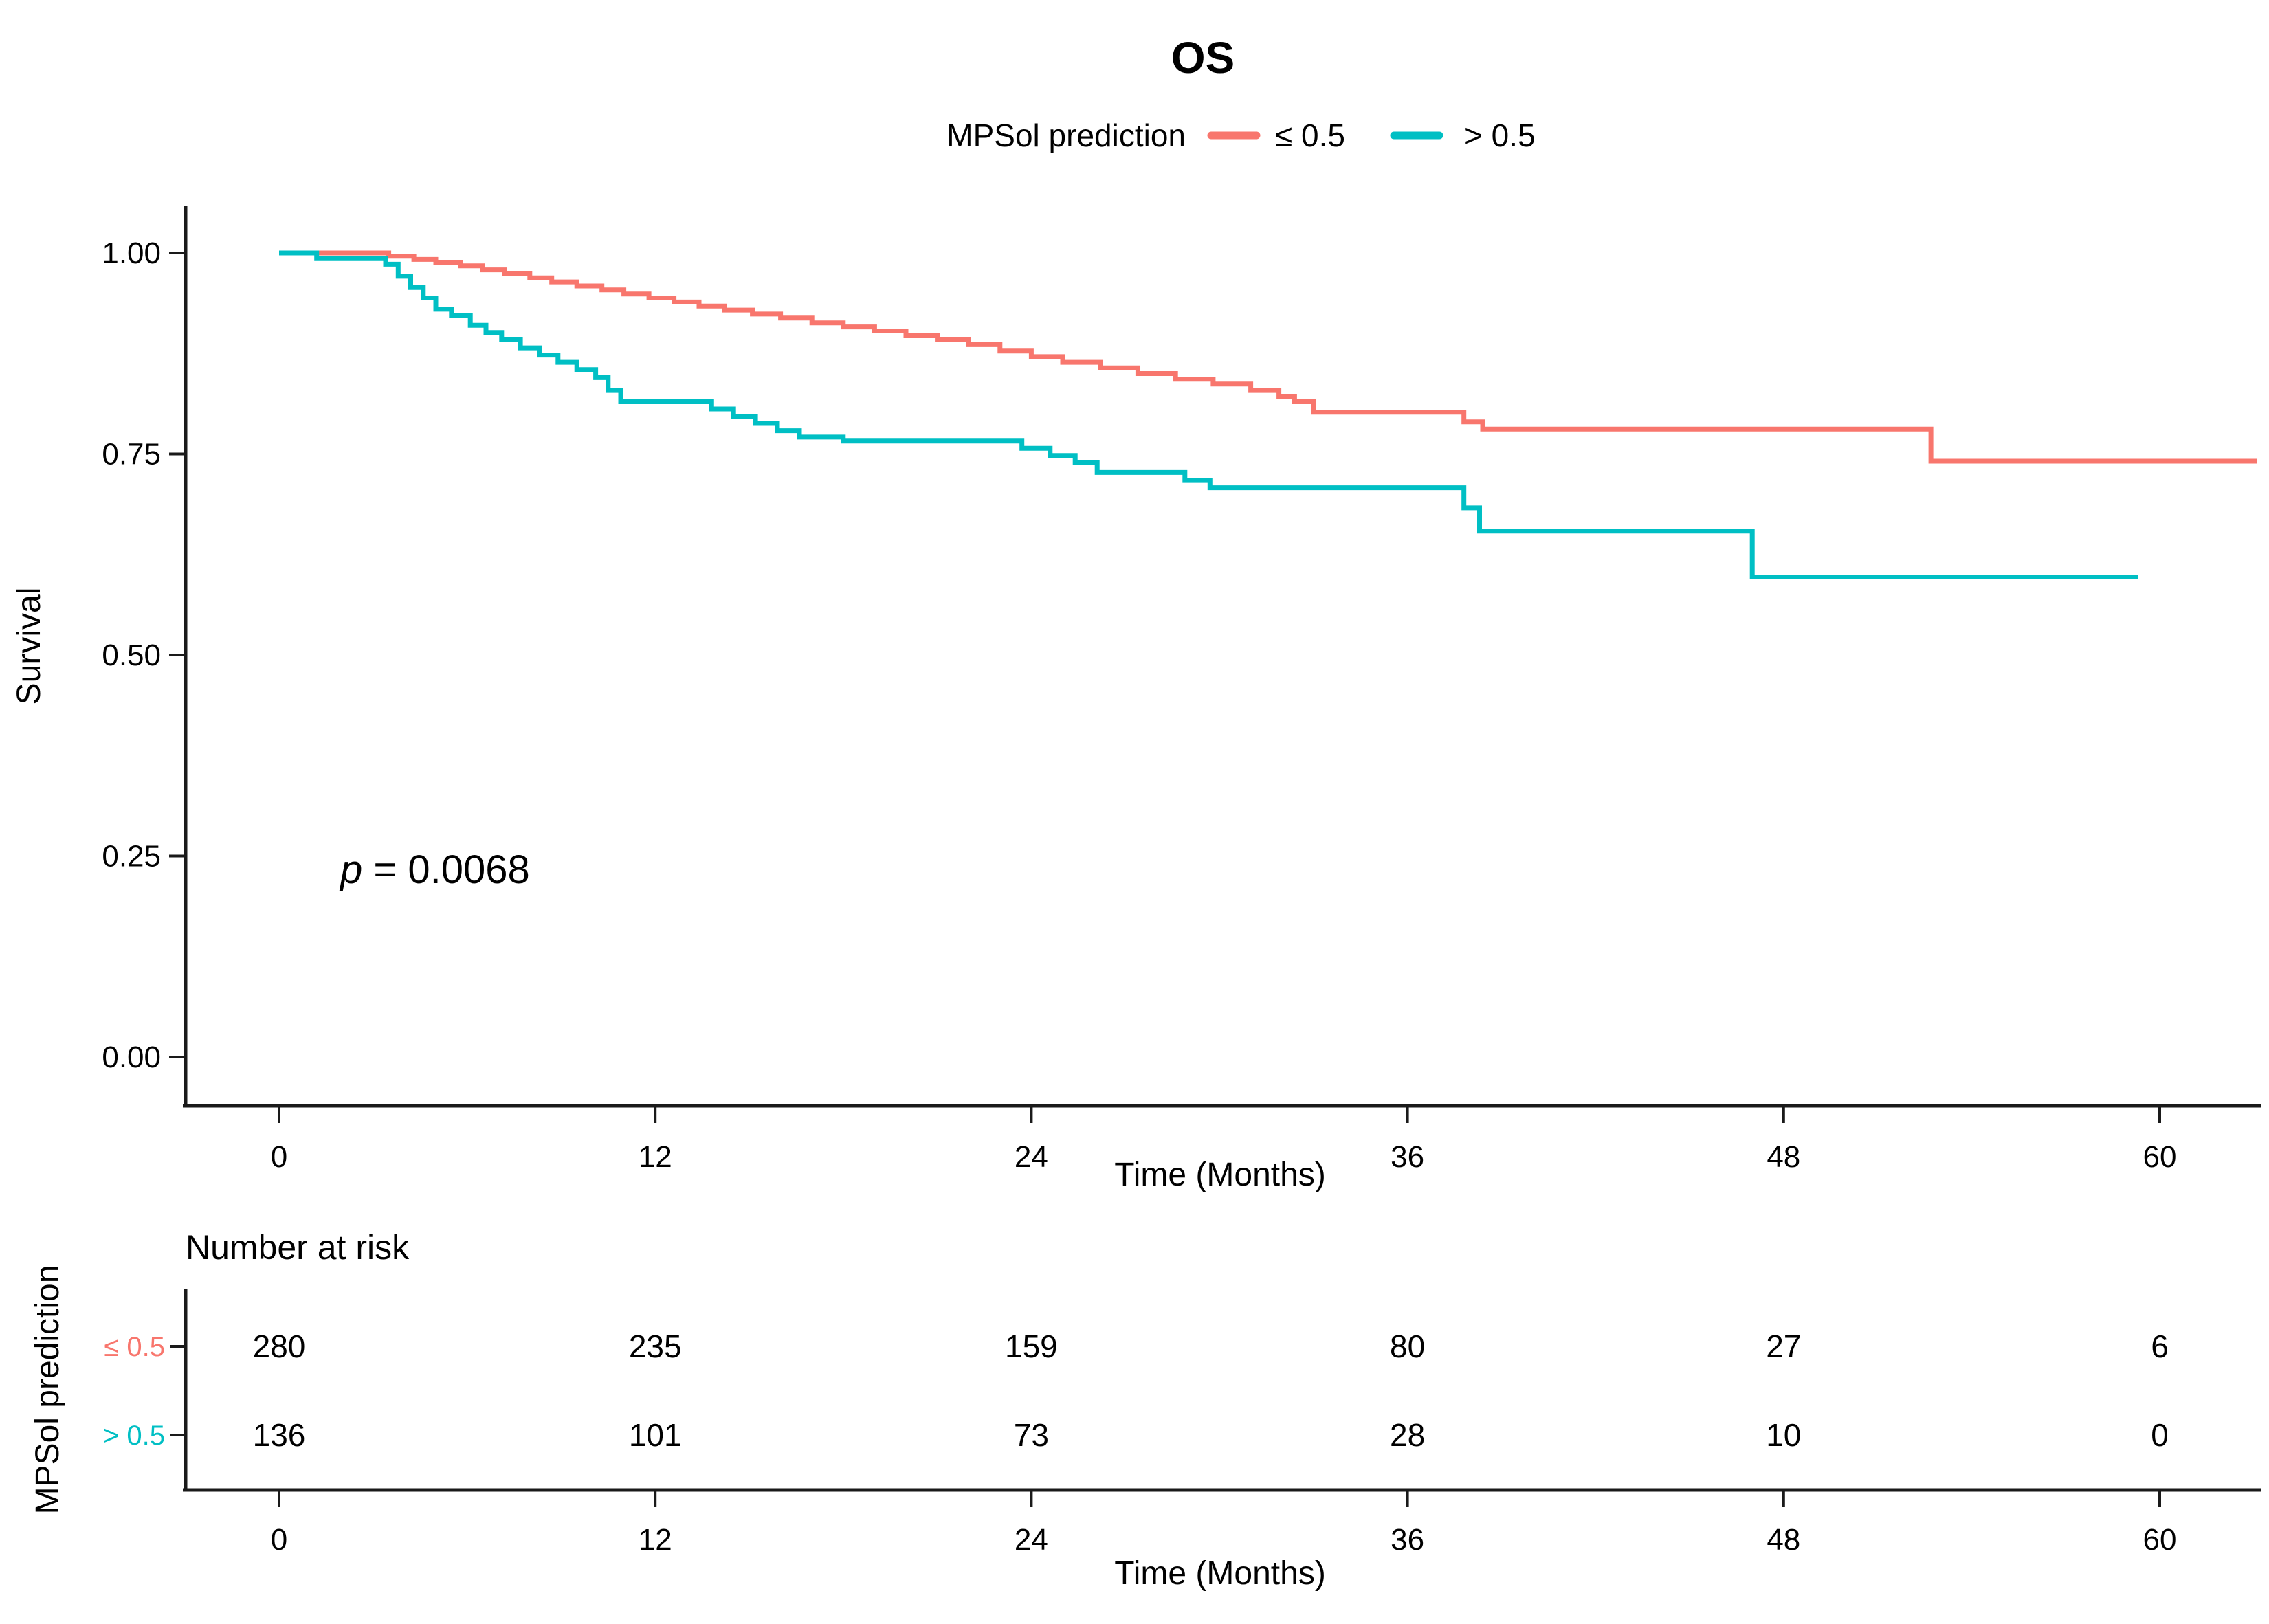 The width and height of the screenshot is (2269, 1624). I want to click on y-tick-label: 1.00, so click(131, 253).